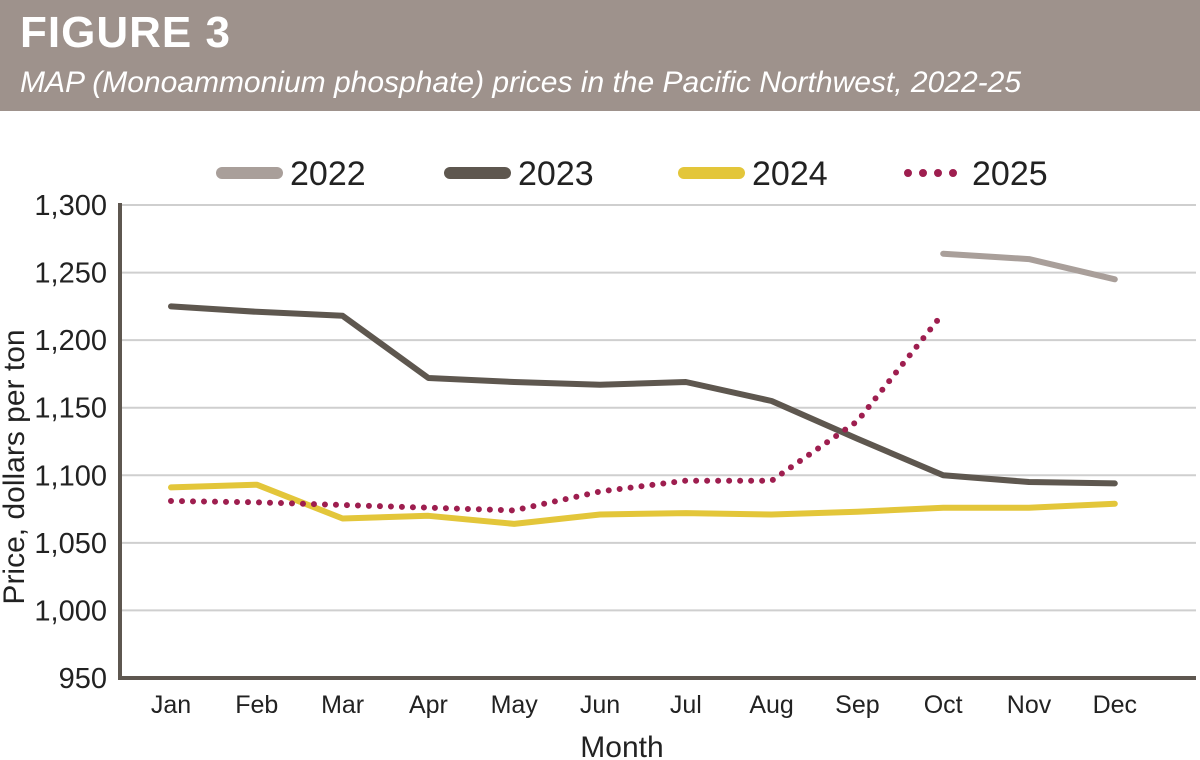 The height and width of the screenshot is (760, 1200). Describe the element at coordinates (70, 274) in the screenshot. I see `y-tick-label: 1,250` at that location.